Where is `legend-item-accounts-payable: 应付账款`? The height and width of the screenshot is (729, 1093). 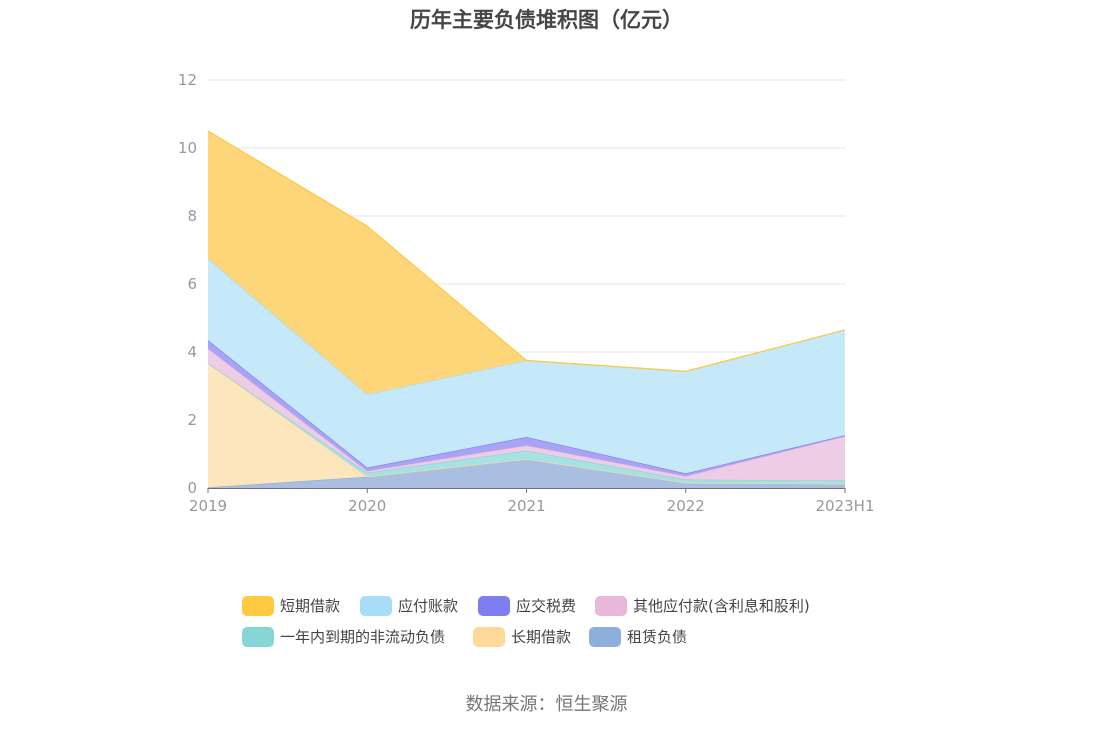
legend-item-accounts-payable: 应付账款 is located at coordinates (409, 605).